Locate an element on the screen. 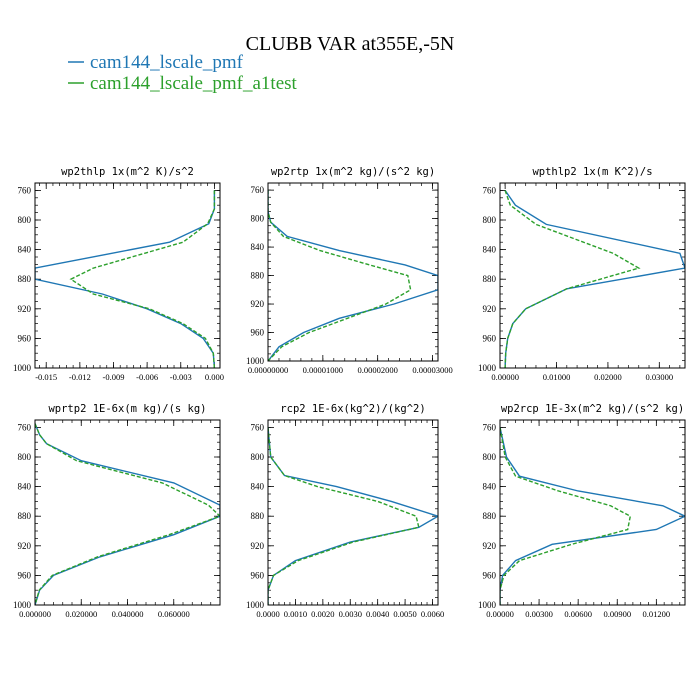 The width and height of the screenshot is (700, 700). x-tick-label: 0.01200 is located at coordinates (657, 614).